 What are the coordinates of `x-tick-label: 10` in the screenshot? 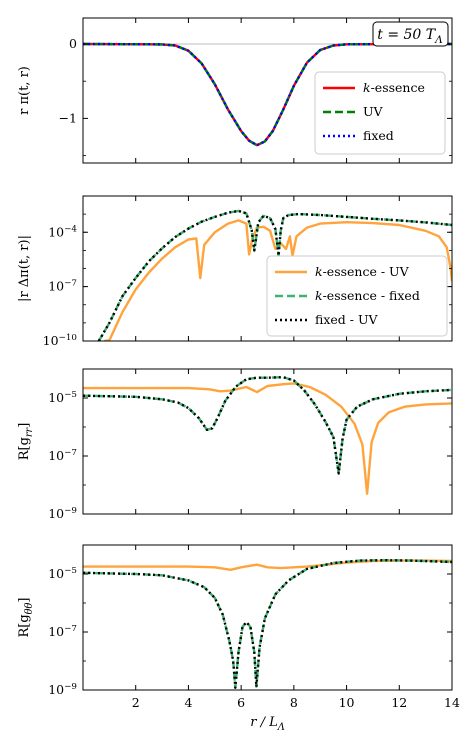 It's located at (347, 702).